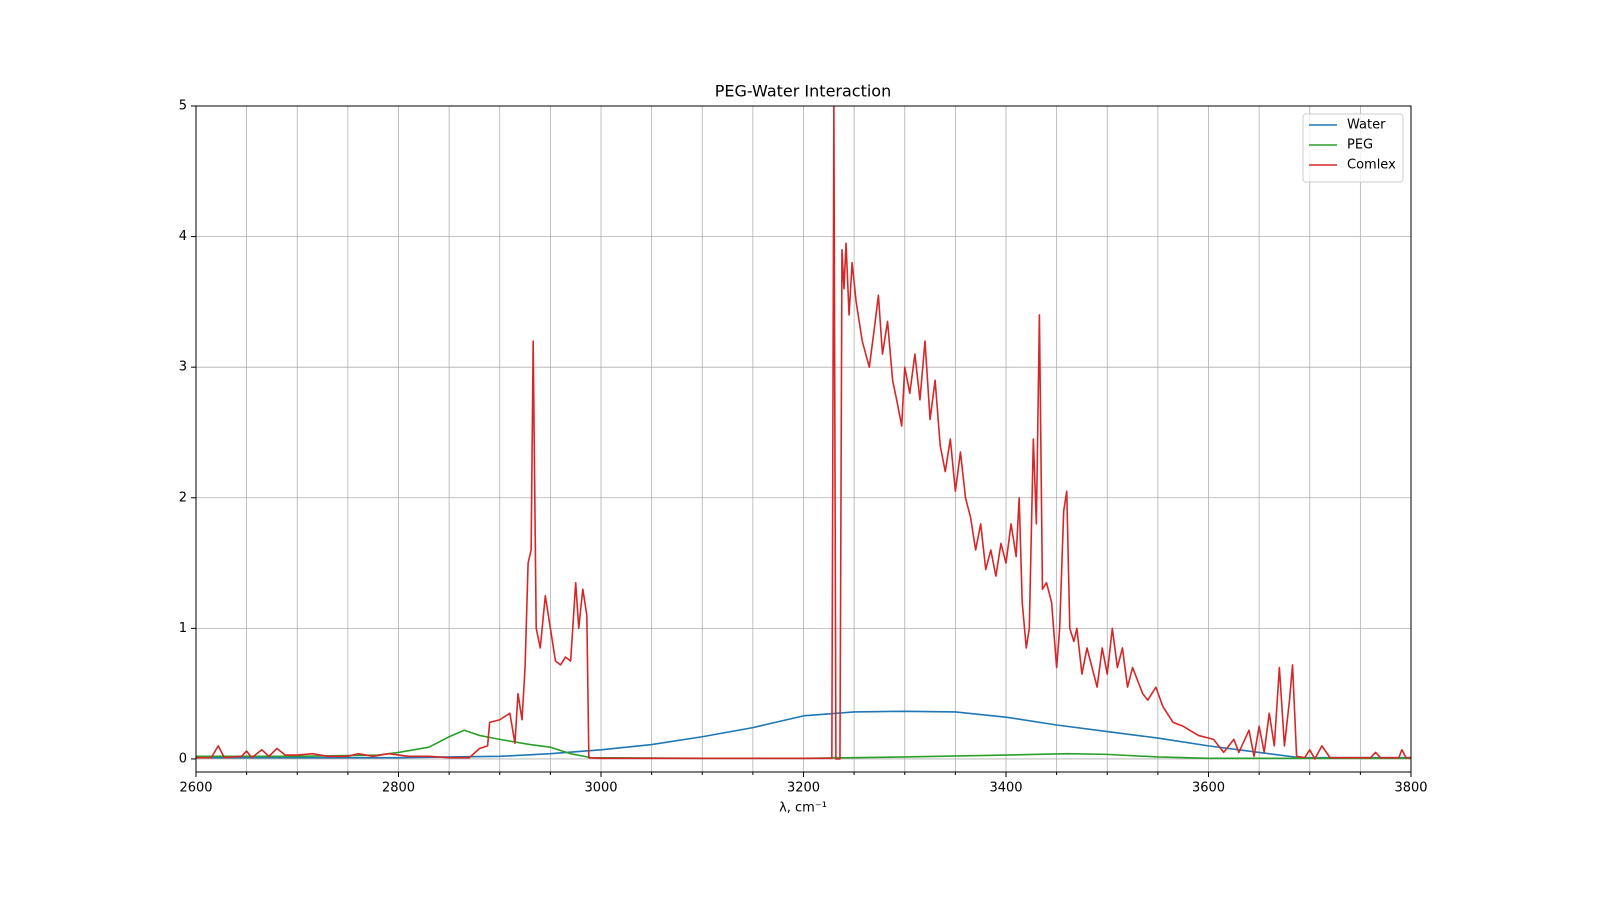 This screenshot has height=900, width=1600. I want to click on y-tick-label: 0, so click(183, 758).